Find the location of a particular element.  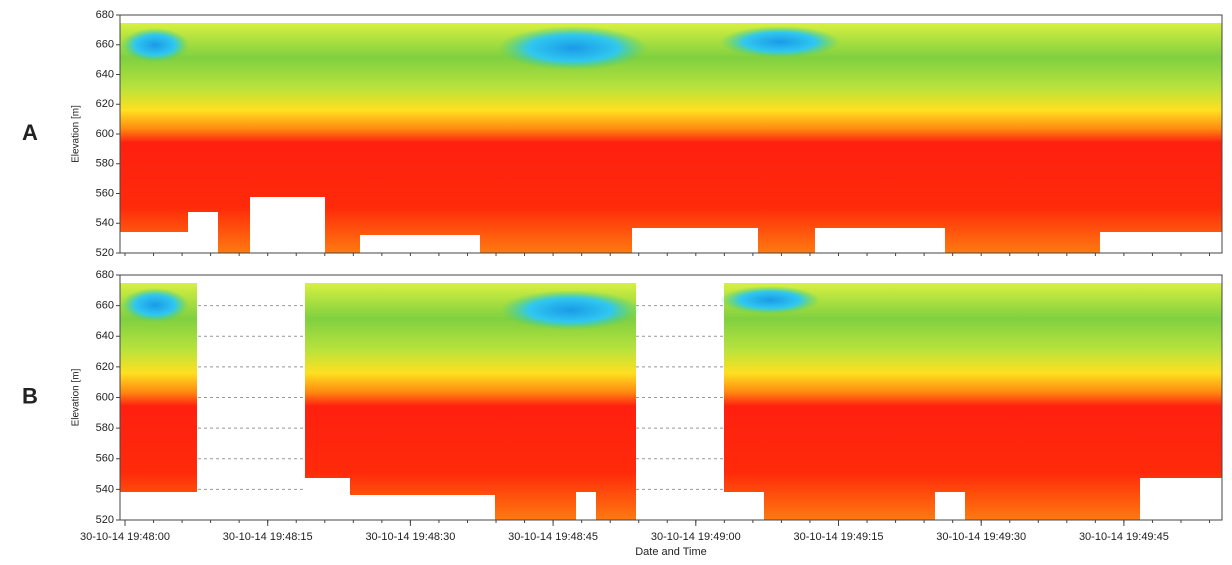

panel-label: B is located at coordinates (30, 395).